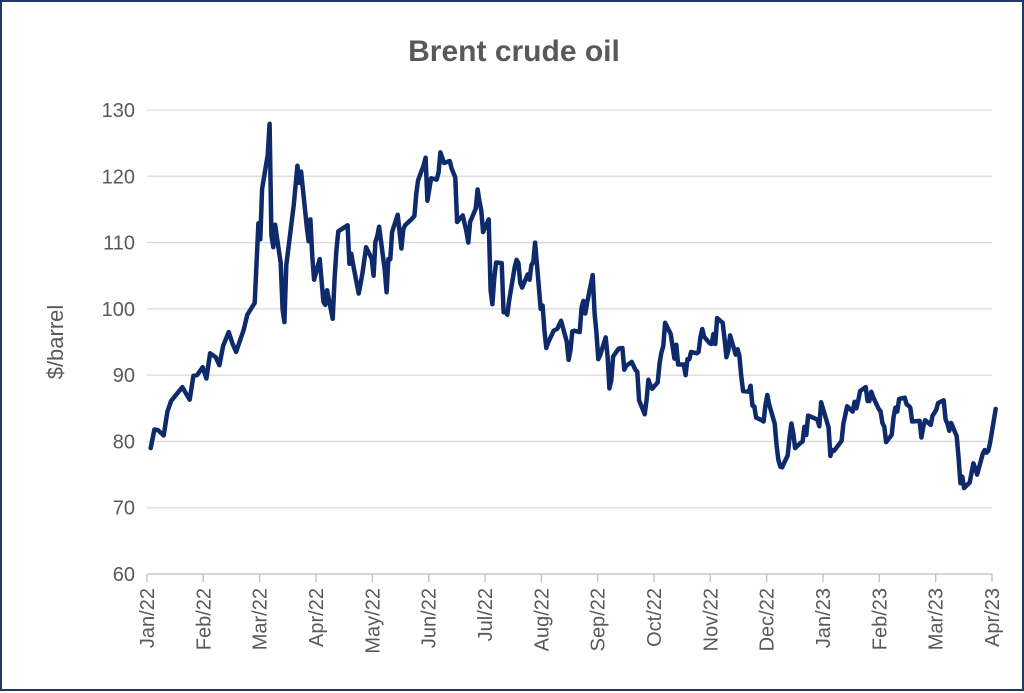 The image size is (1024, 693). Describe the element at coordinates (937, 619) in the screenshot. I see `x-tick-label: Mar/23` at that location.